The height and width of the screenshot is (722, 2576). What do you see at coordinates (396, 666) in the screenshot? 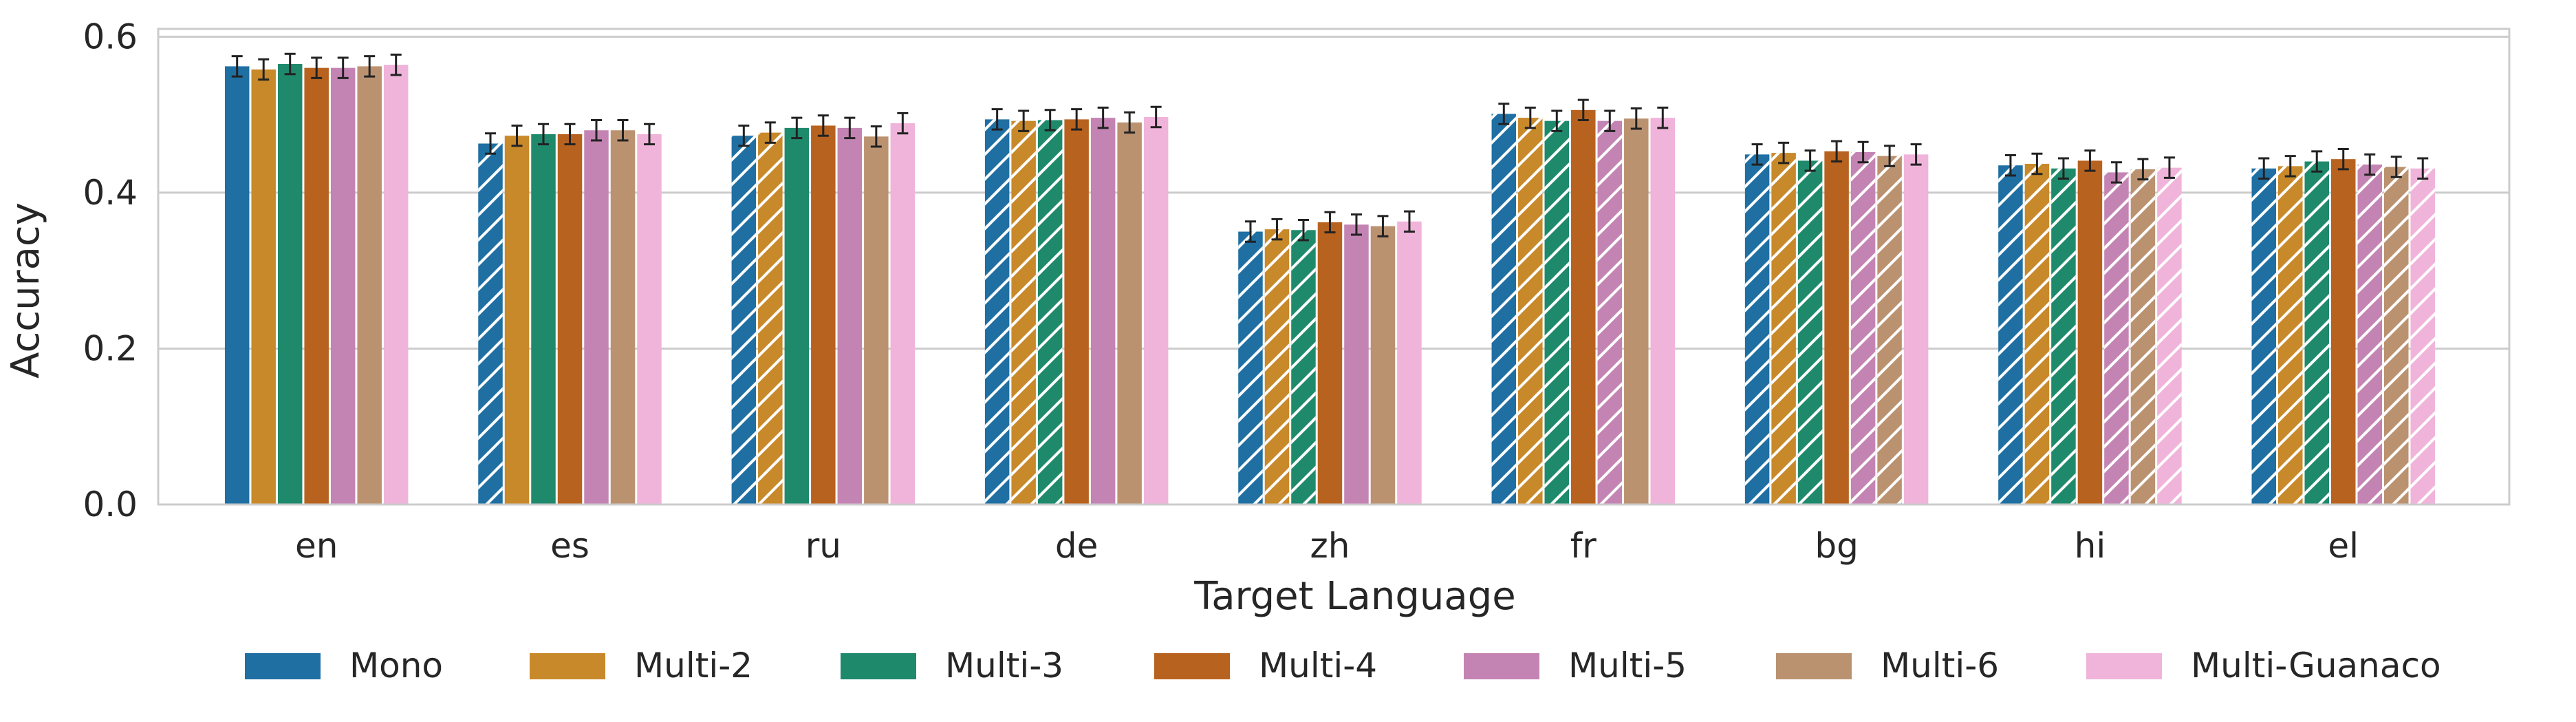
I see `legend-label: Mono` at bounding box center [396, 666].